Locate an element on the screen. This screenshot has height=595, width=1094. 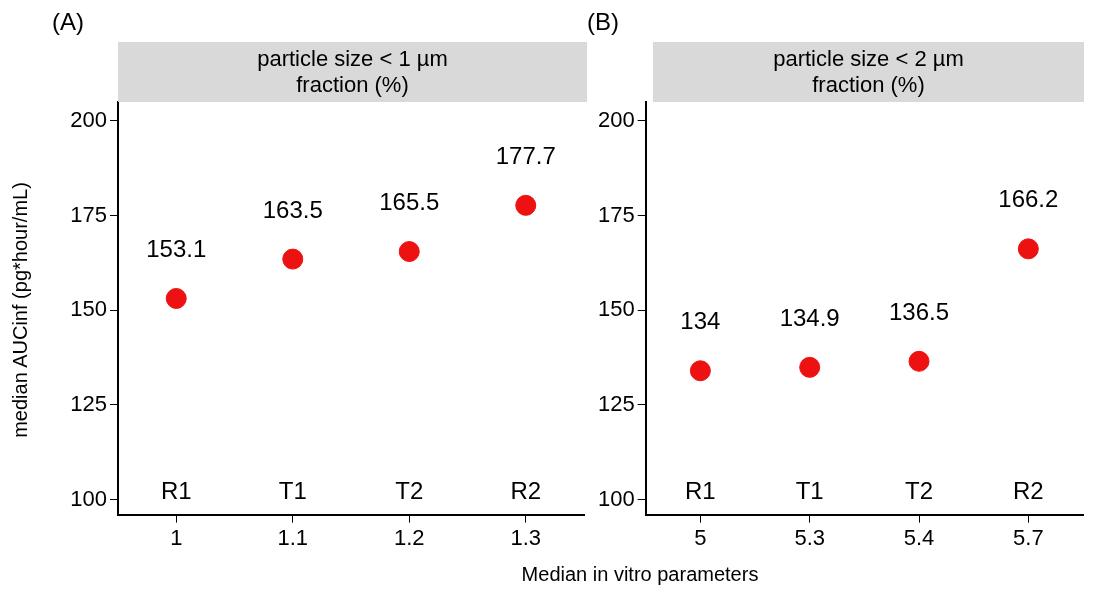
data-label: 163.5 is located at coordinates (292, 209).